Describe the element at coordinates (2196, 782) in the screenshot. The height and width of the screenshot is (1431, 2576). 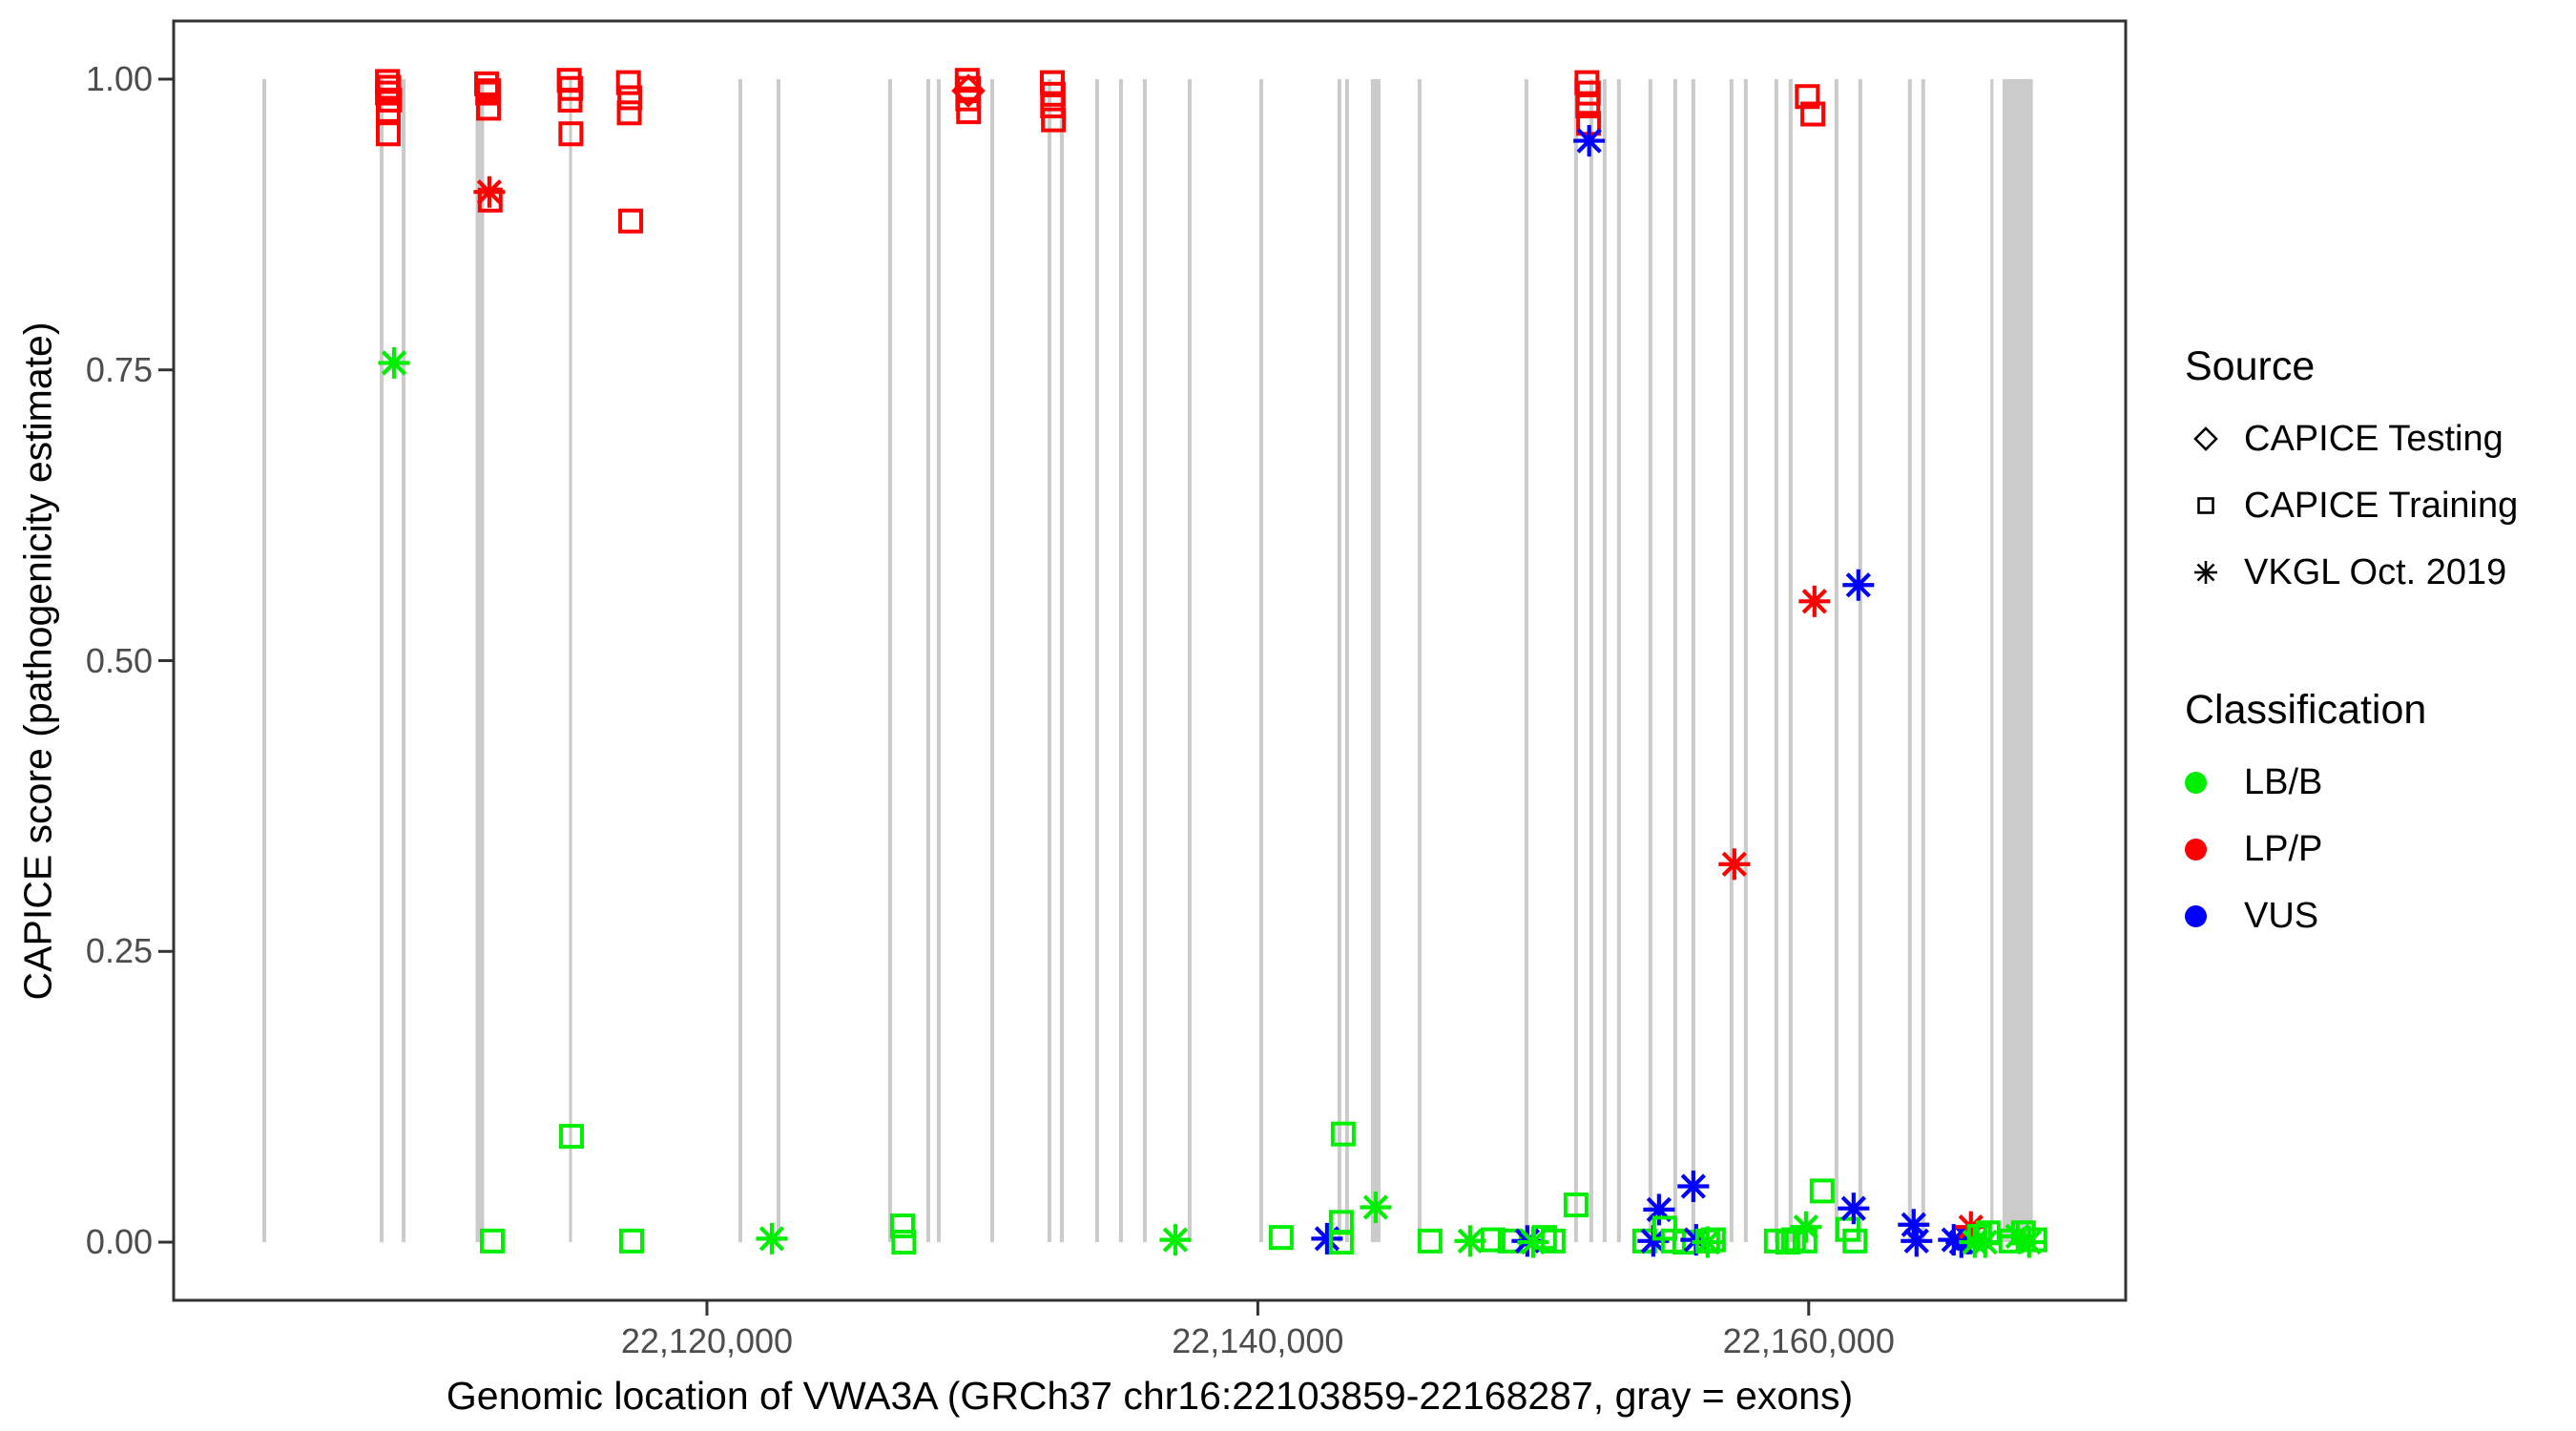
I see `lbb-dot-icon` at that location.